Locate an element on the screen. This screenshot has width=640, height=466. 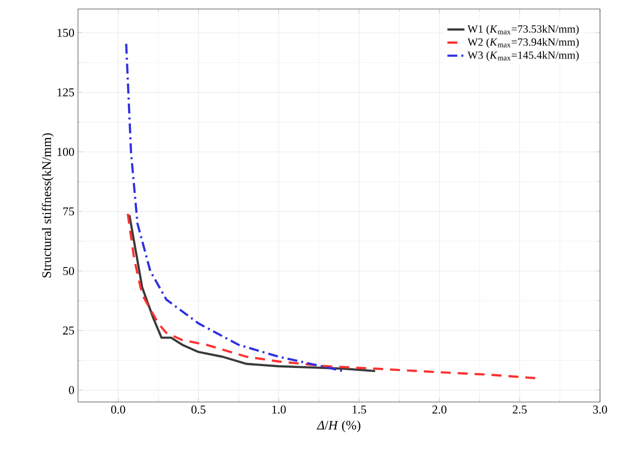
x-tick-label: 2.0 is located at coordinates (439, 410).